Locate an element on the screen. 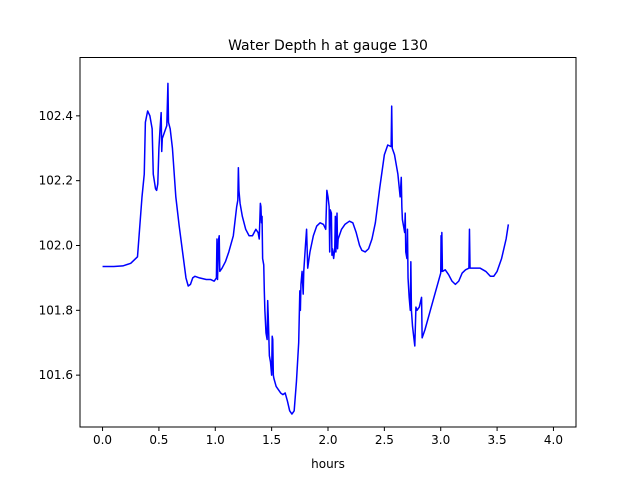 This screenshot has width=640, height=480. x-tick-label: 4.0 is located at coordinates (553, 440).